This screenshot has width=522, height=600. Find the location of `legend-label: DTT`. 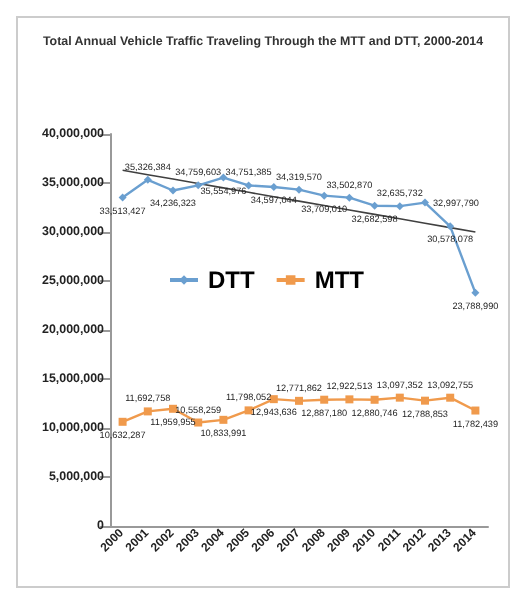

legend-label: DTT is located at coordinates (232, 280).